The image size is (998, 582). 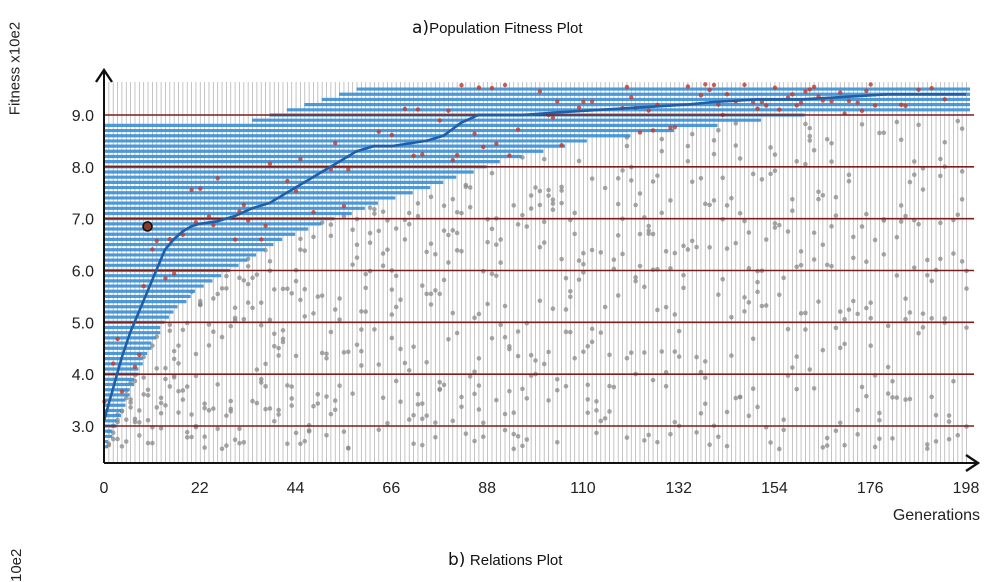 What do you see at coordinates (678, 488) in the screenshot?
I see `x-tick-label: 132` at bounding box center [678, 488].